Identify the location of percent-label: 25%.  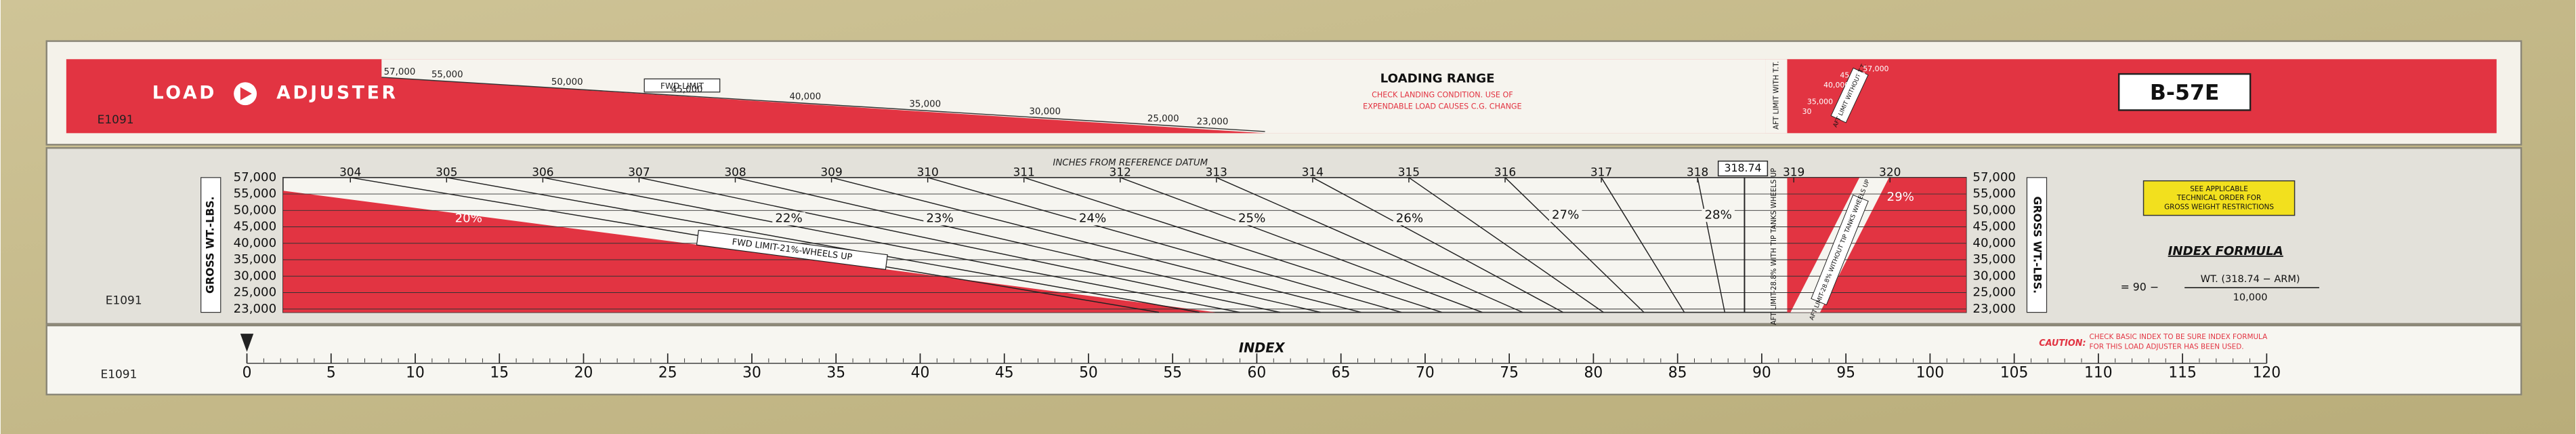
(1251, 218).